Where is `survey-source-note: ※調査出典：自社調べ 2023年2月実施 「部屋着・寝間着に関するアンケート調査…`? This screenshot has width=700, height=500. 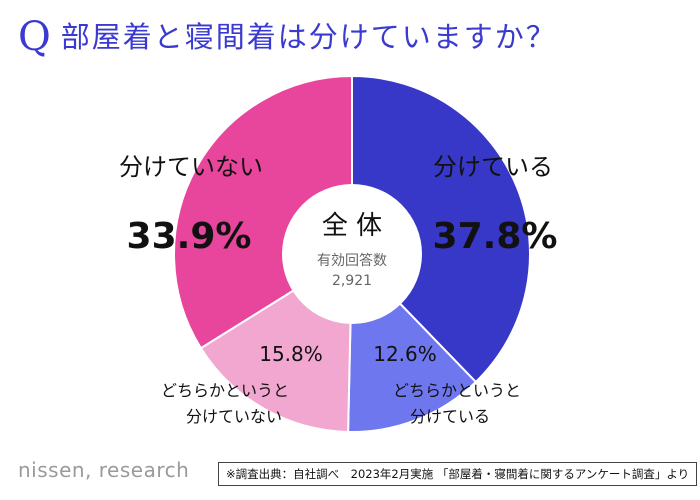 survey-source-note: ※調査出典：自社調べ 2023年2月実施 「部屋着・寝間着に関するアンケート調査… is located at coordinates (458, 474).